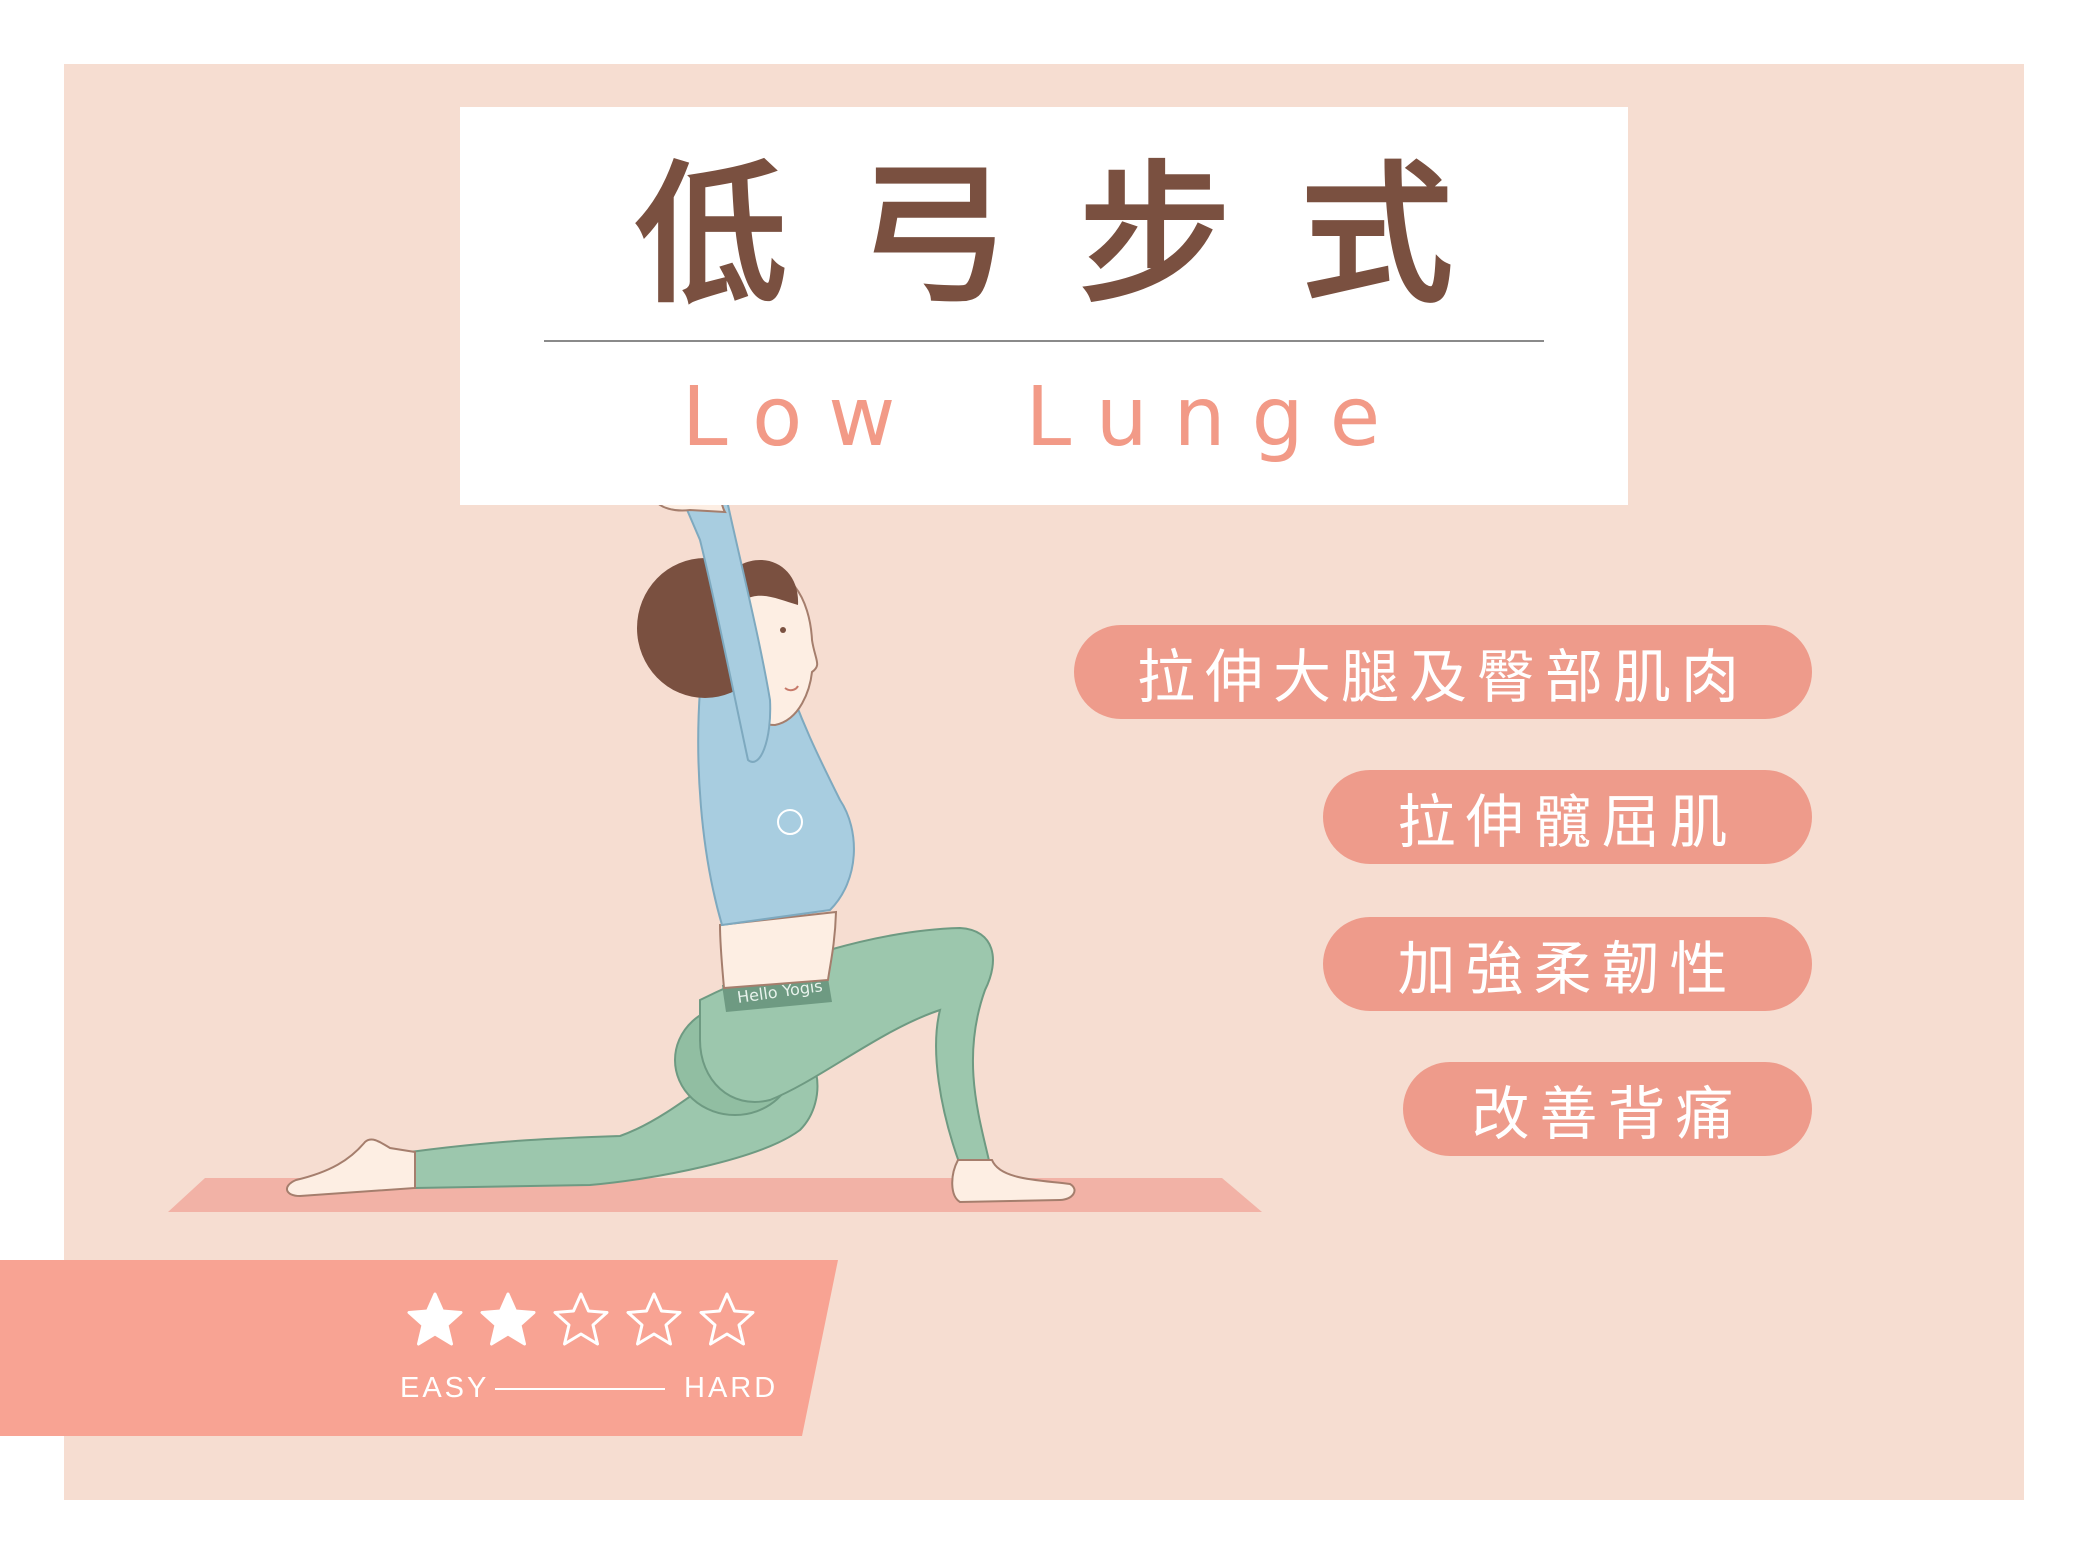 The image size is (2084, 1563). What do you see at coordinates (1567, 969) in the screenshot?
I see `benefit-label-3: 加強柔韌性` at bounding box center [1567, 969].